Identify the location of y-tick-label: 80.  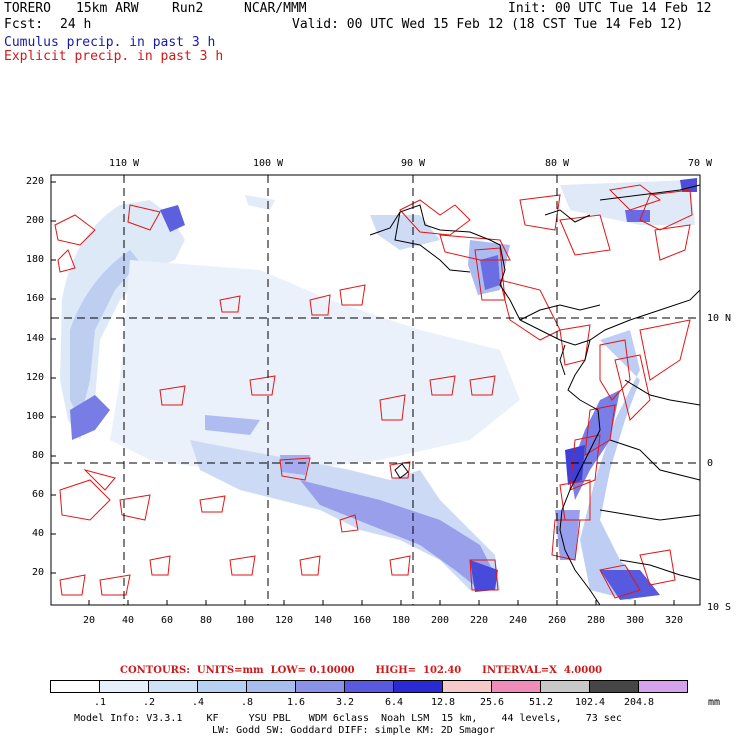
(37, 455).